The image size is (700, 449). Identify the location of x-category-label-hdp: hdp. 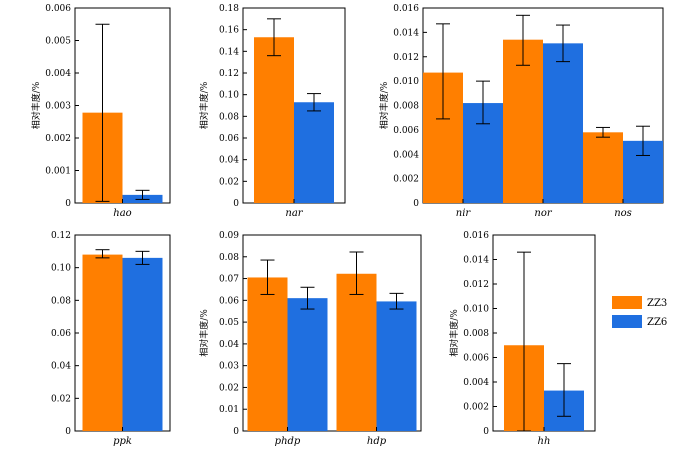
(377, 441).